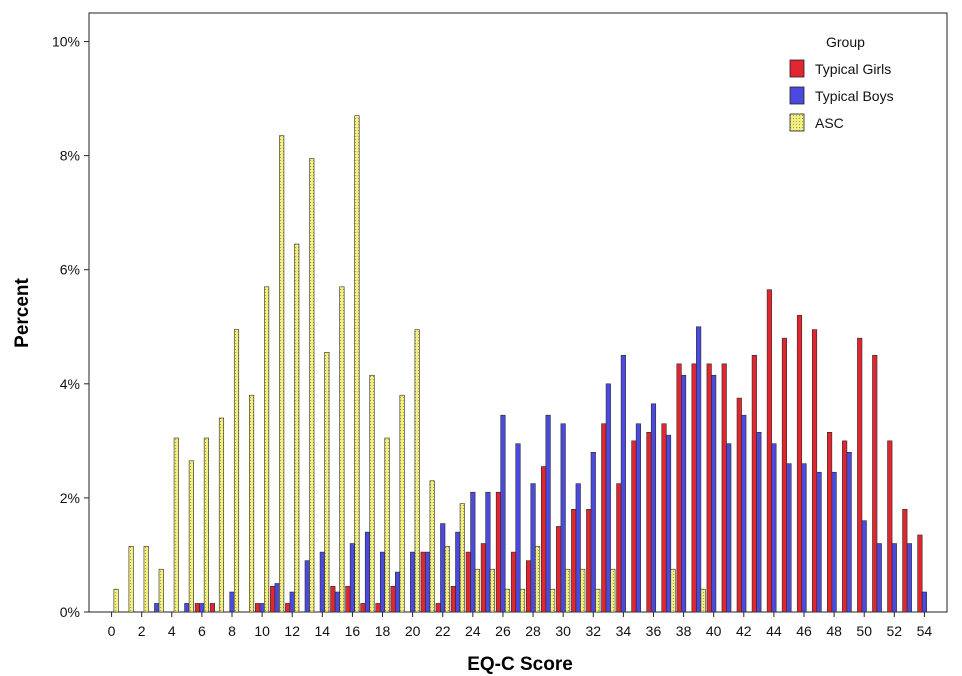 The height and width of the screenshot is (676, 962). I want to click on x-tick-label: 52, so click(895, 631).